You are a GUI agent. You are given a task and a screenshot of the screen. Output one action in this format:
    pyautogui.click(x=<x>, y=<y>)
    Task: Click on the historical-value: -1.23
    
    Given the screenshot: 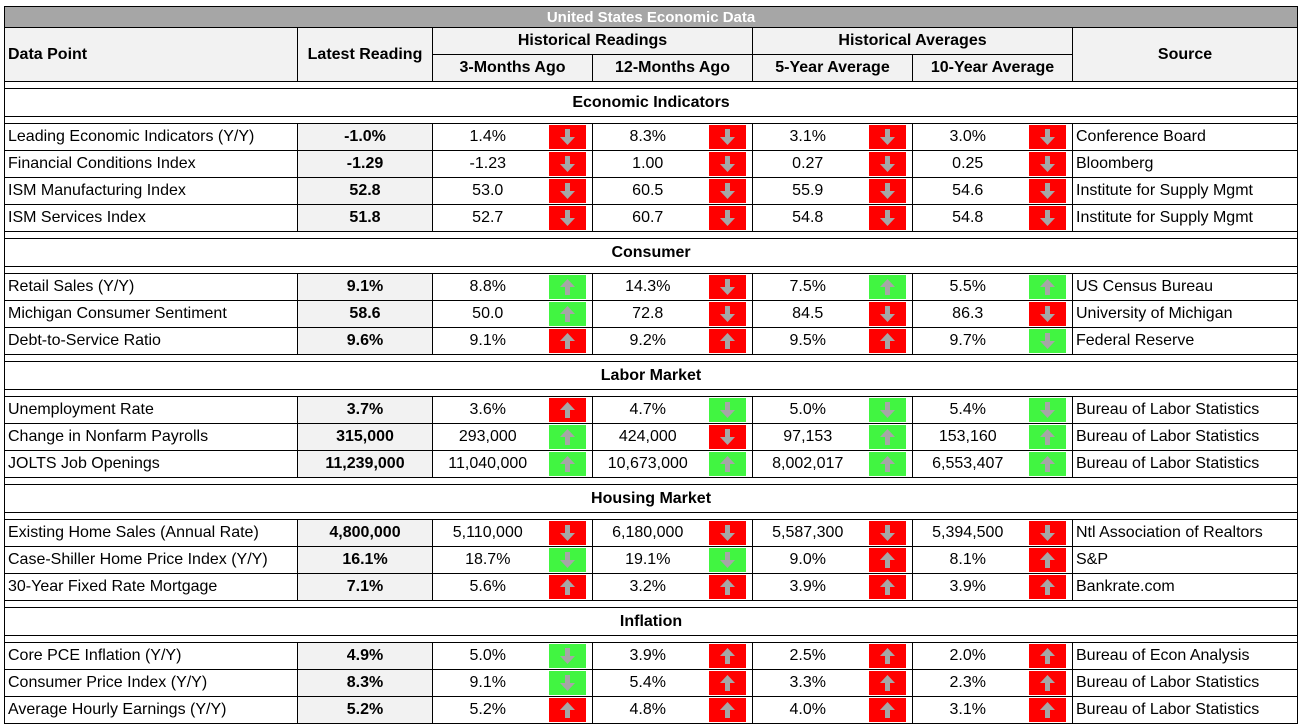 What is the action you would take?
    pyautogui.click(x=487, y=164)
    